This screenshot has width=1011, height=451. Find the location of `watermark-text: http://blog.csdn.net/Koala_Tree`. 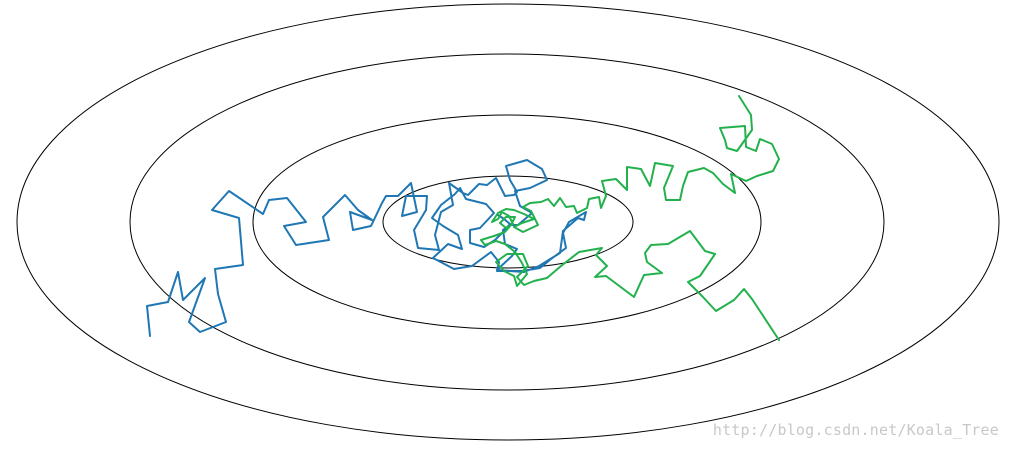

watermark-text: http://blog.csdn.net/Koala_Tree is located at coordinates (855, 430).